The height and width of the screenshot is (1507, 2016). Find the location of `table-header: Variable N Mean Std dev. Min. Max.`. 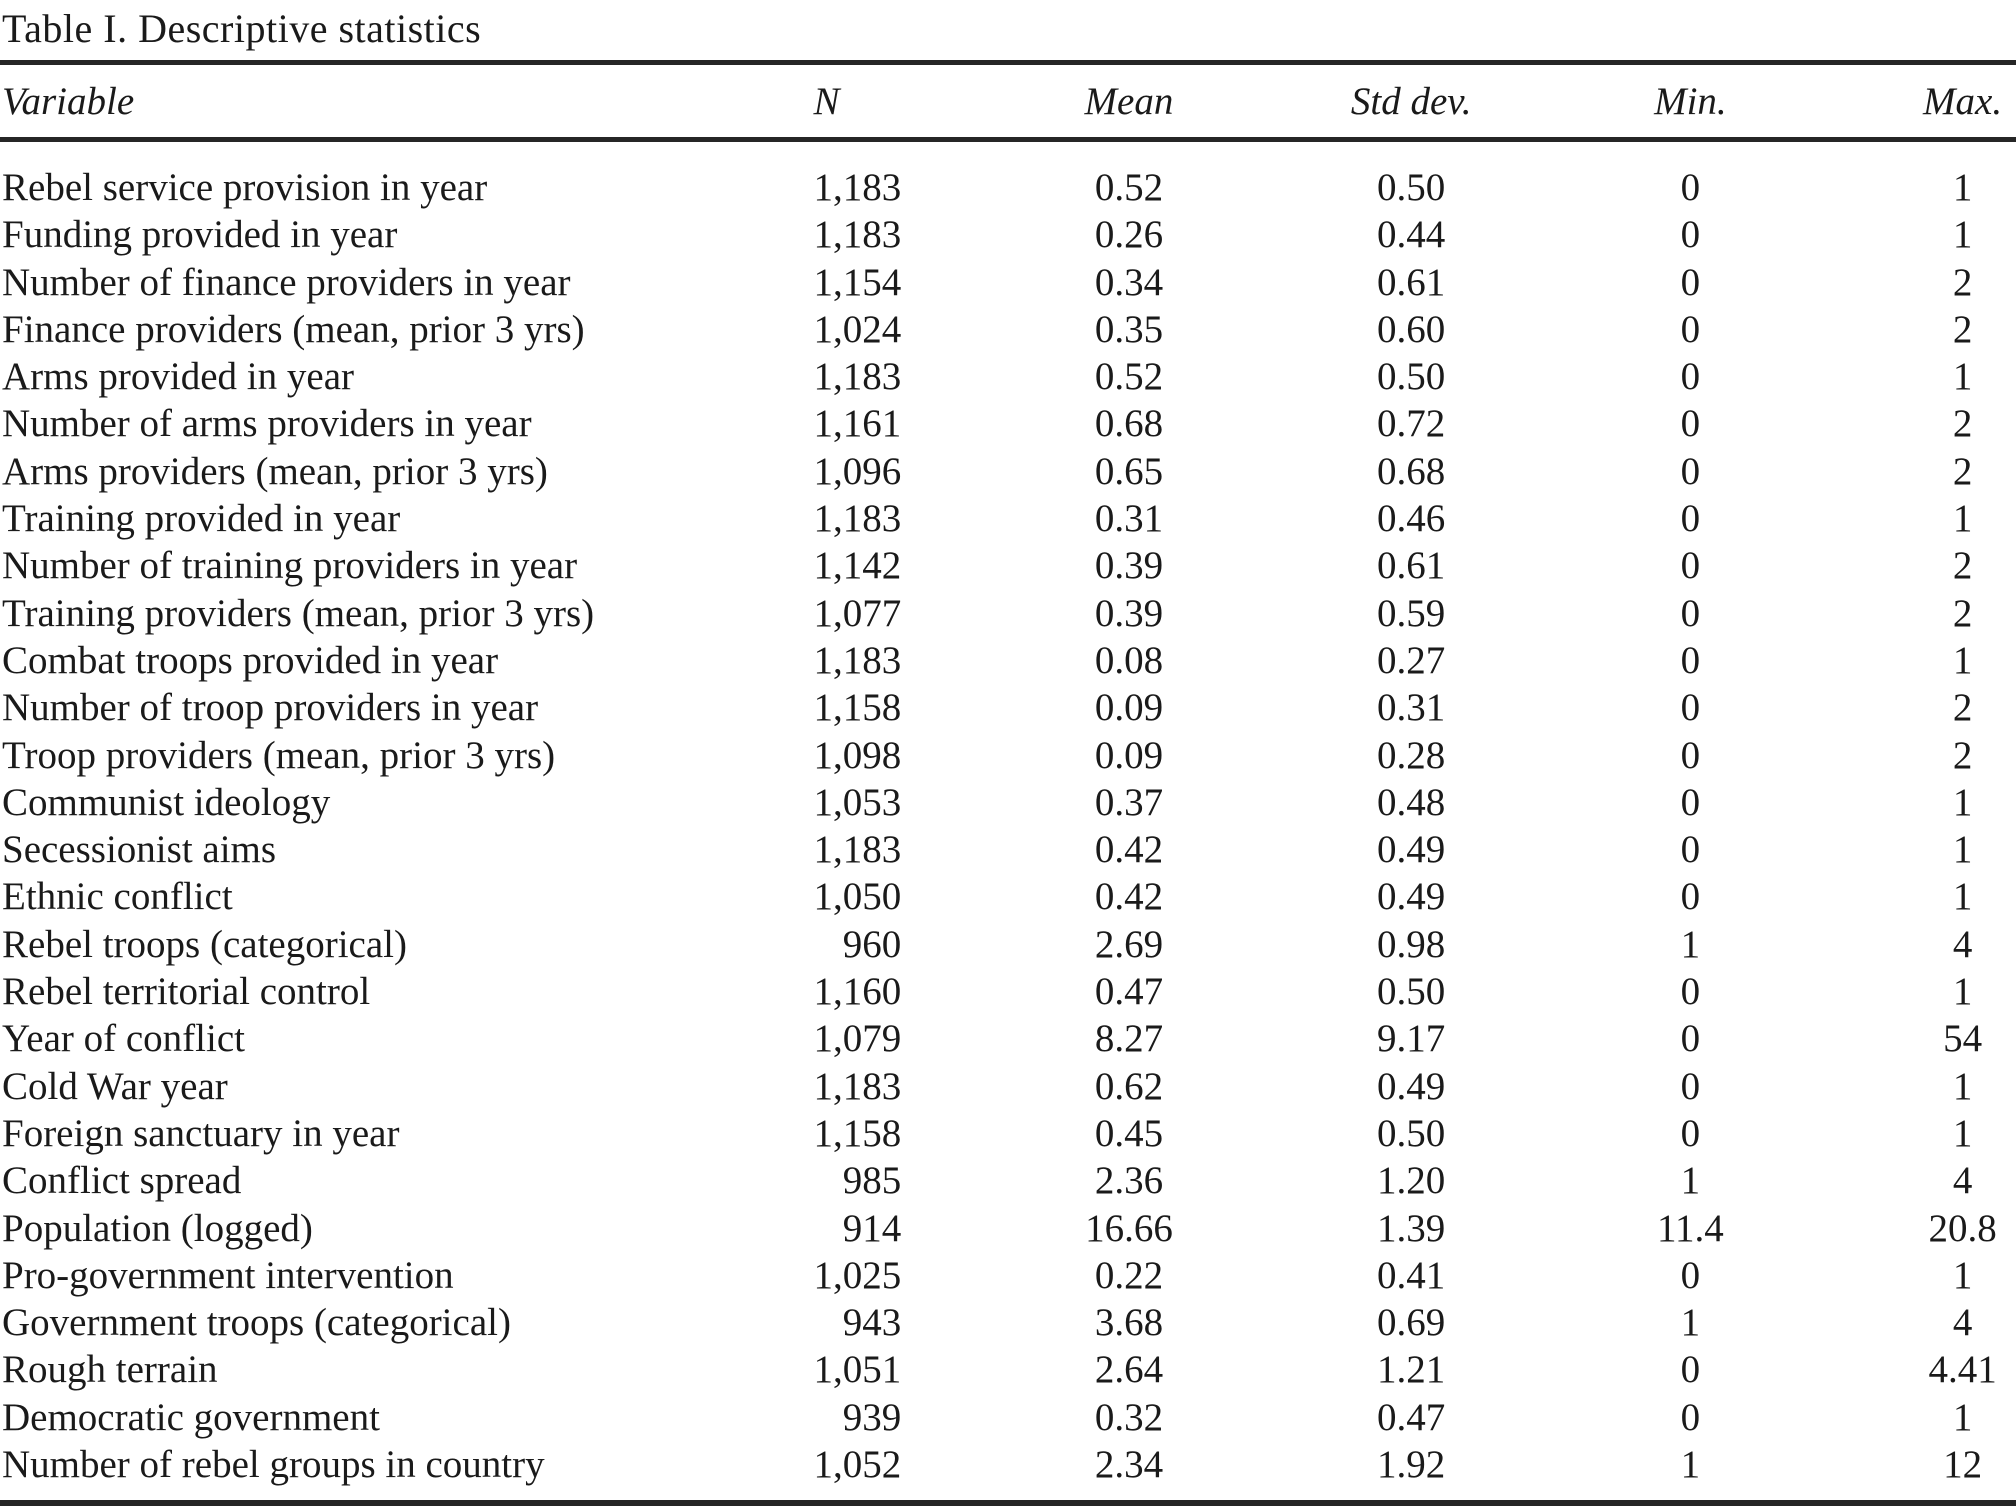

table-header: Variable N Mean Std dev. Min. Max. is located at coordinates (1008, 102).